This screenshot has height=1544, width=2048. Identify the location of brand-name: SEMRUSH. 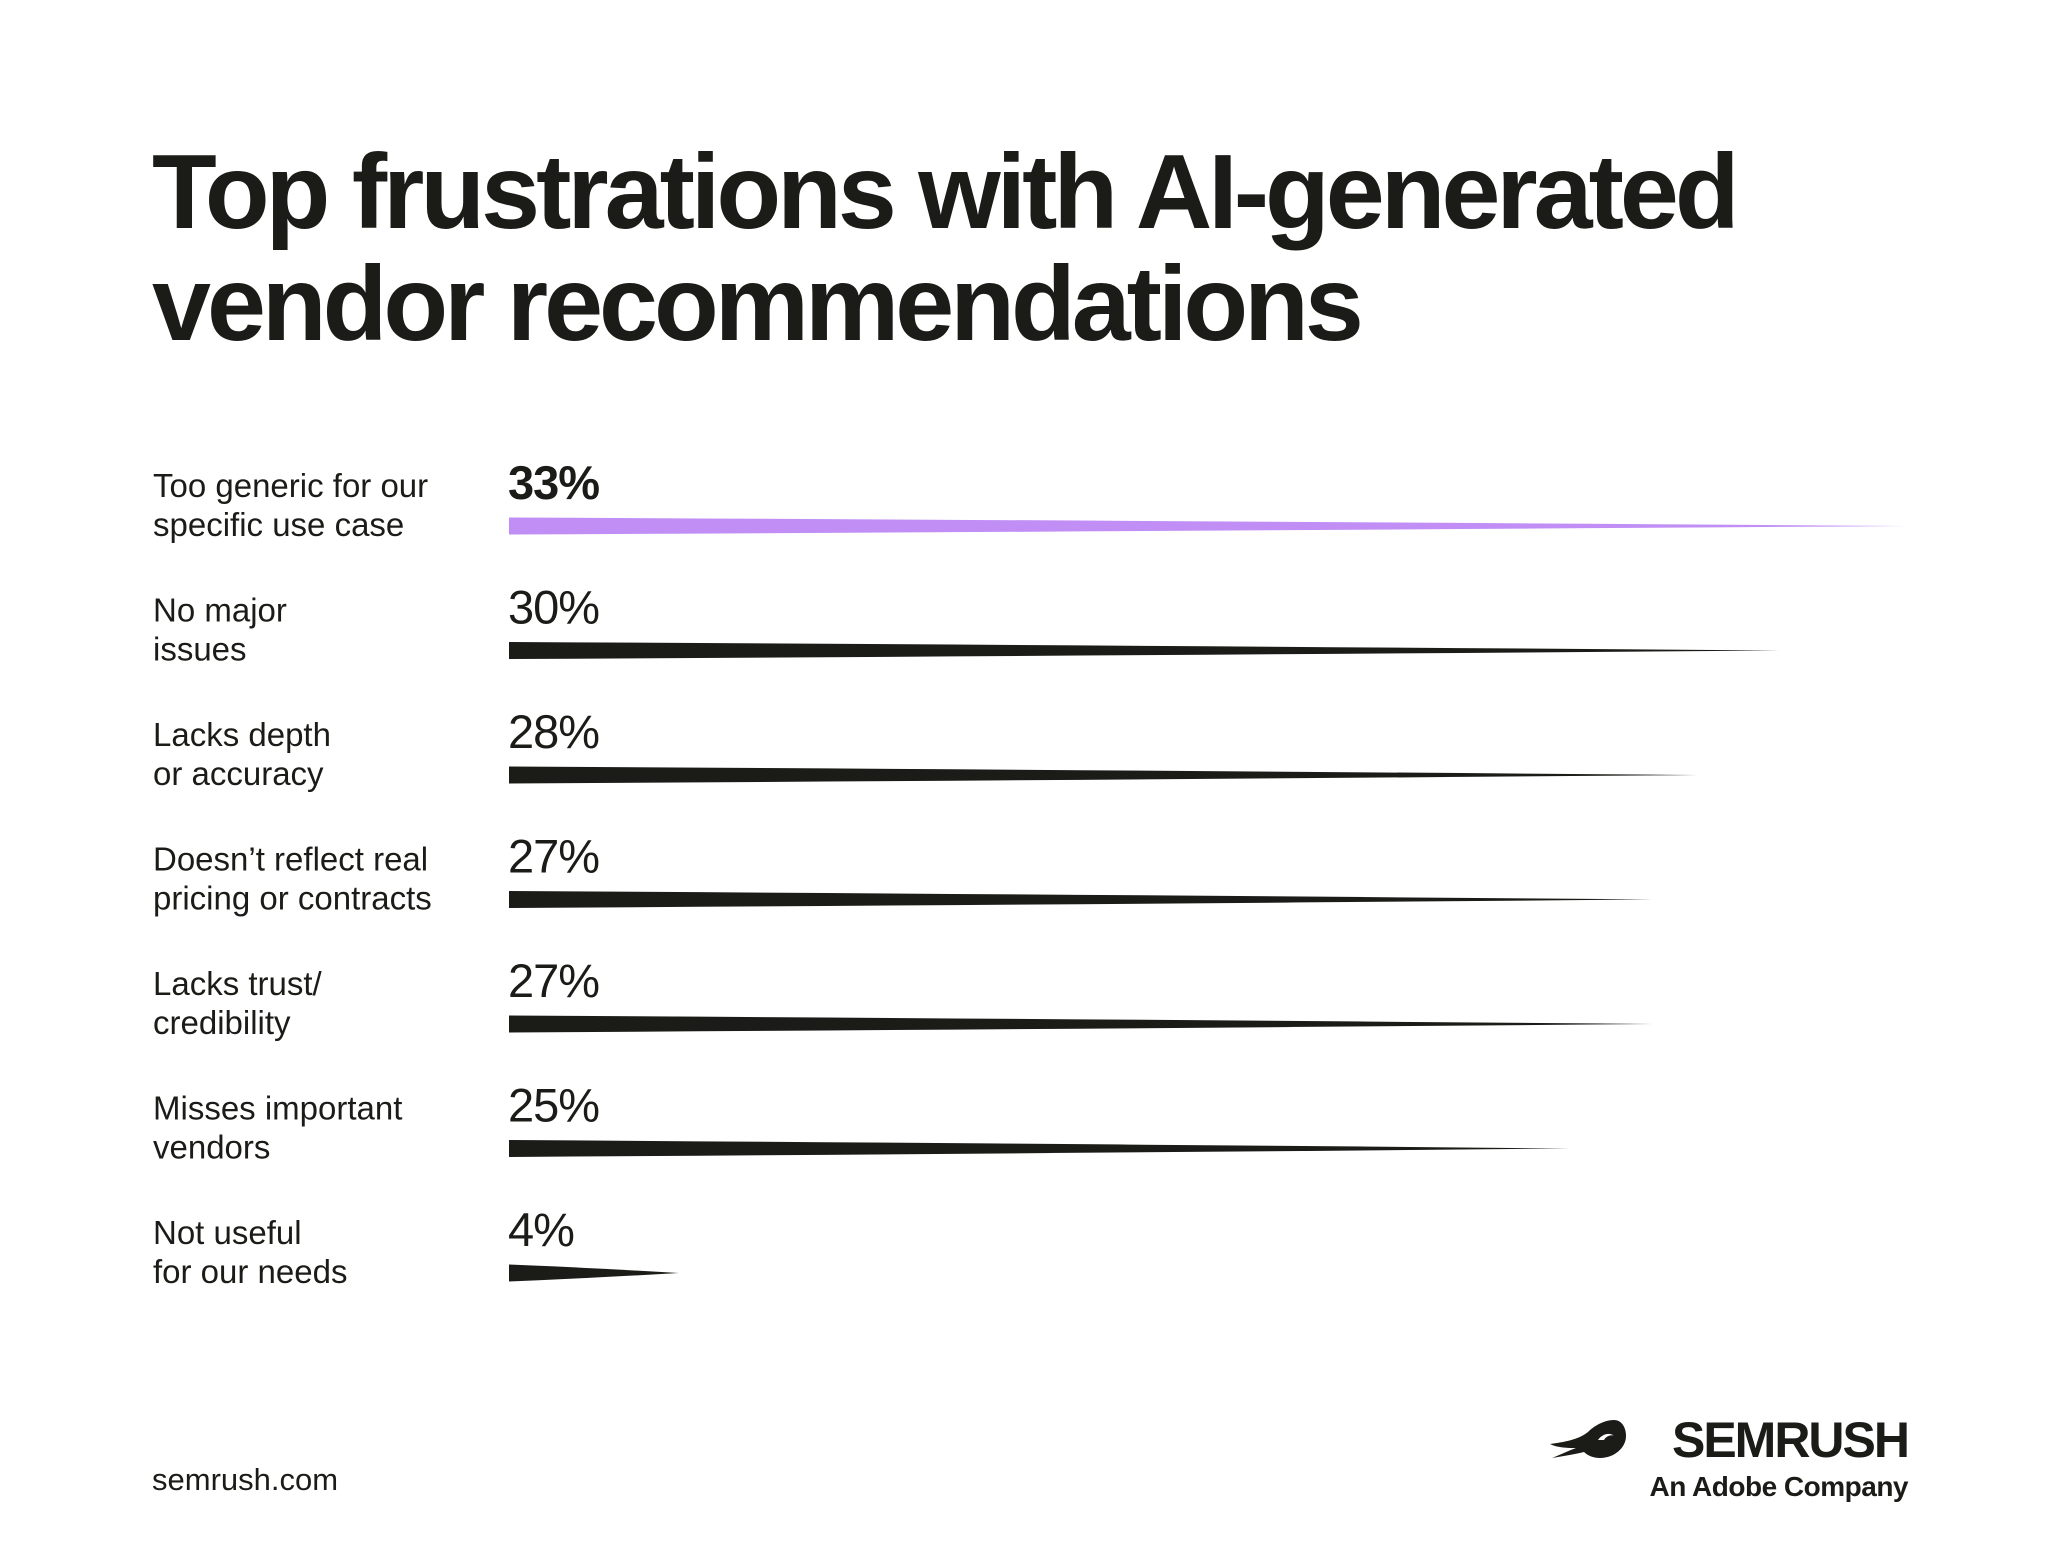
(1790, 1440).